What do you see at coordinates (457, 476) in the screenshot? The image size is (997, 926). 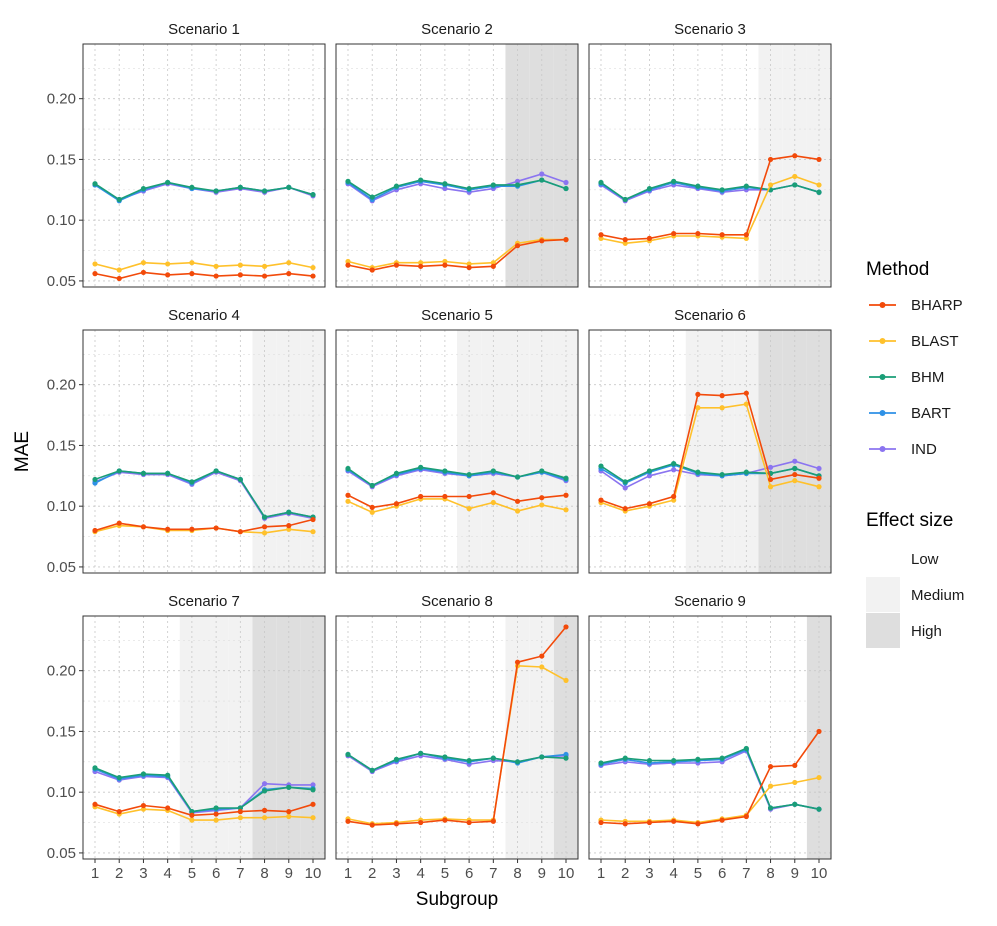 I see `series-line-bhm` at bounding box center [457, 476].